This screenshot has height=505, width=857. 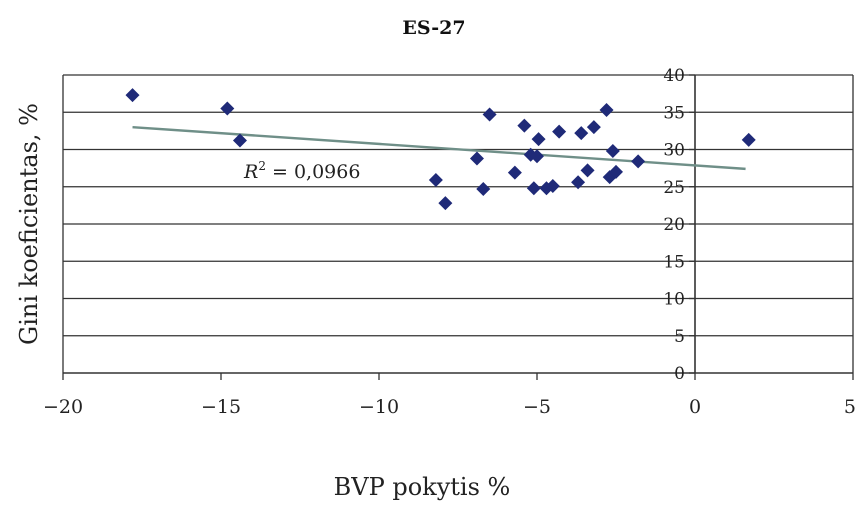 What do you see at coordinates (313, 172) in the screenshot?
I see `r-squared-value: = 0,0966` at bounding box center [313, 172].